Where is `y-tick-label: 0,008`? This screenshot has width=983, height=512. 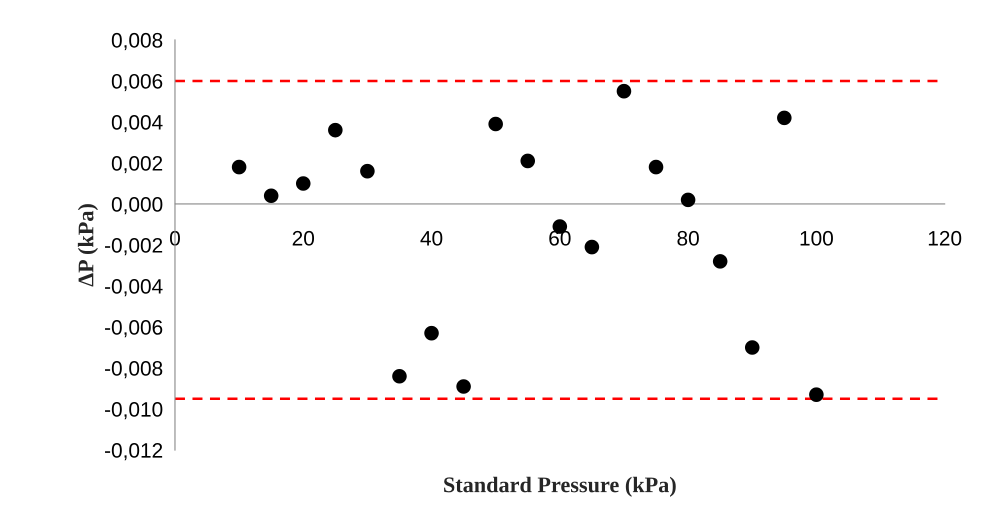 y-tick-label: 0,008 is located at coordinates (137, 41).